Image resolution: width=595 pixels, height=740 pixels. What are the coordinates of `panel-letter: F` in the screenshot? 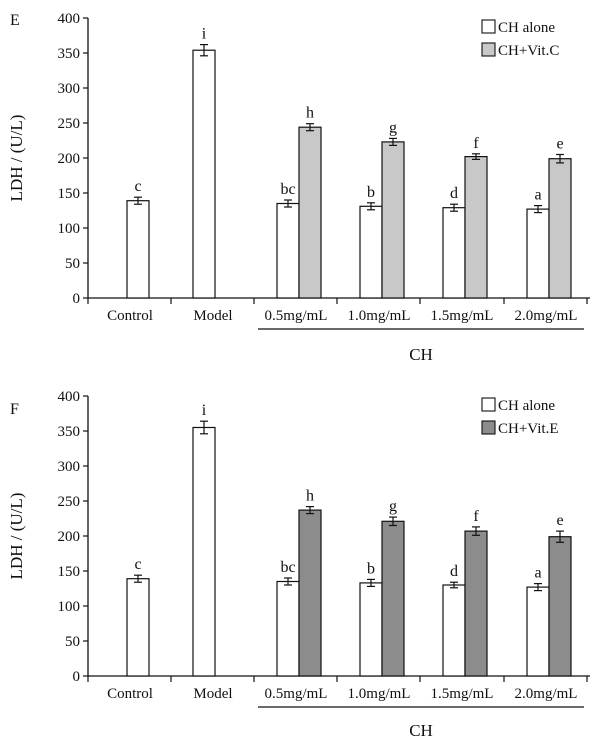 It's located at (14, 409).